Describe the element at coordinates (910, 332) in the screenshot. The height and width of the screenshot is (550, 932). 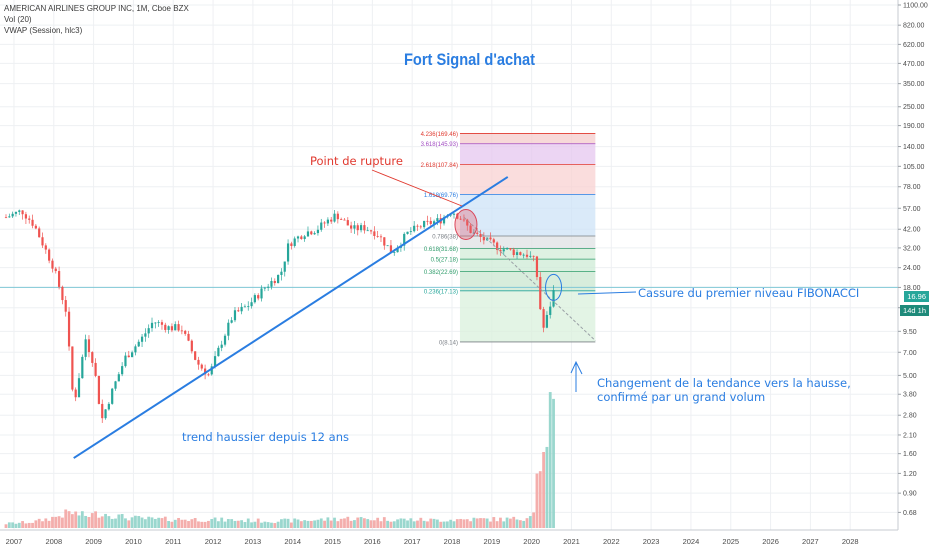
I see `y-tick-label: 9.50` at that location.